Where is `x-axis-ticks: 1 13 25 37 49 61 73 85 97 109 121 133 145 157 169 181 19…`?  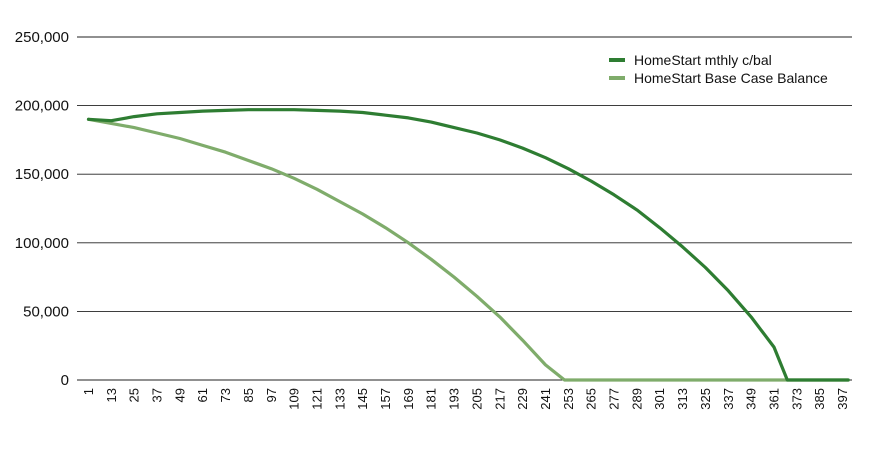
x-axis-ticks: 1 13 25 37 49 61 73 85 97 109 121 133 145 157 169 181 19… is located at coordinates (465, 399).